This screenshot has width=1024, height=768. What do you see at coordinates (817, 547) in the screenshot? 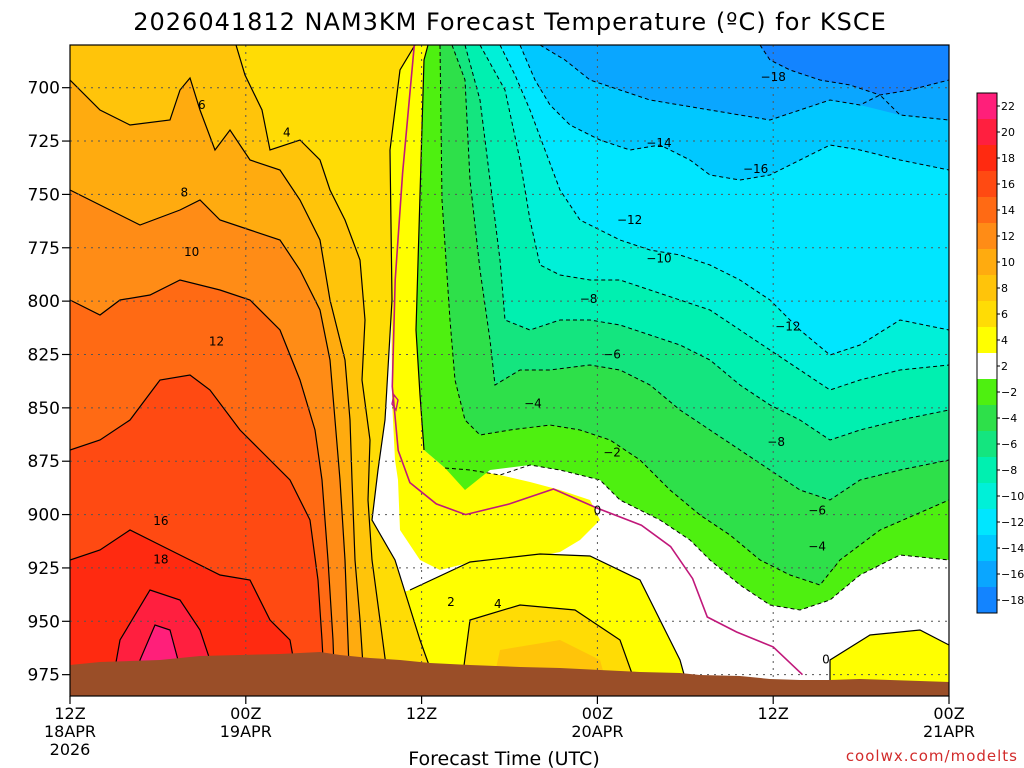
I see `contour-label: −4` at bounding box center [817, 547].